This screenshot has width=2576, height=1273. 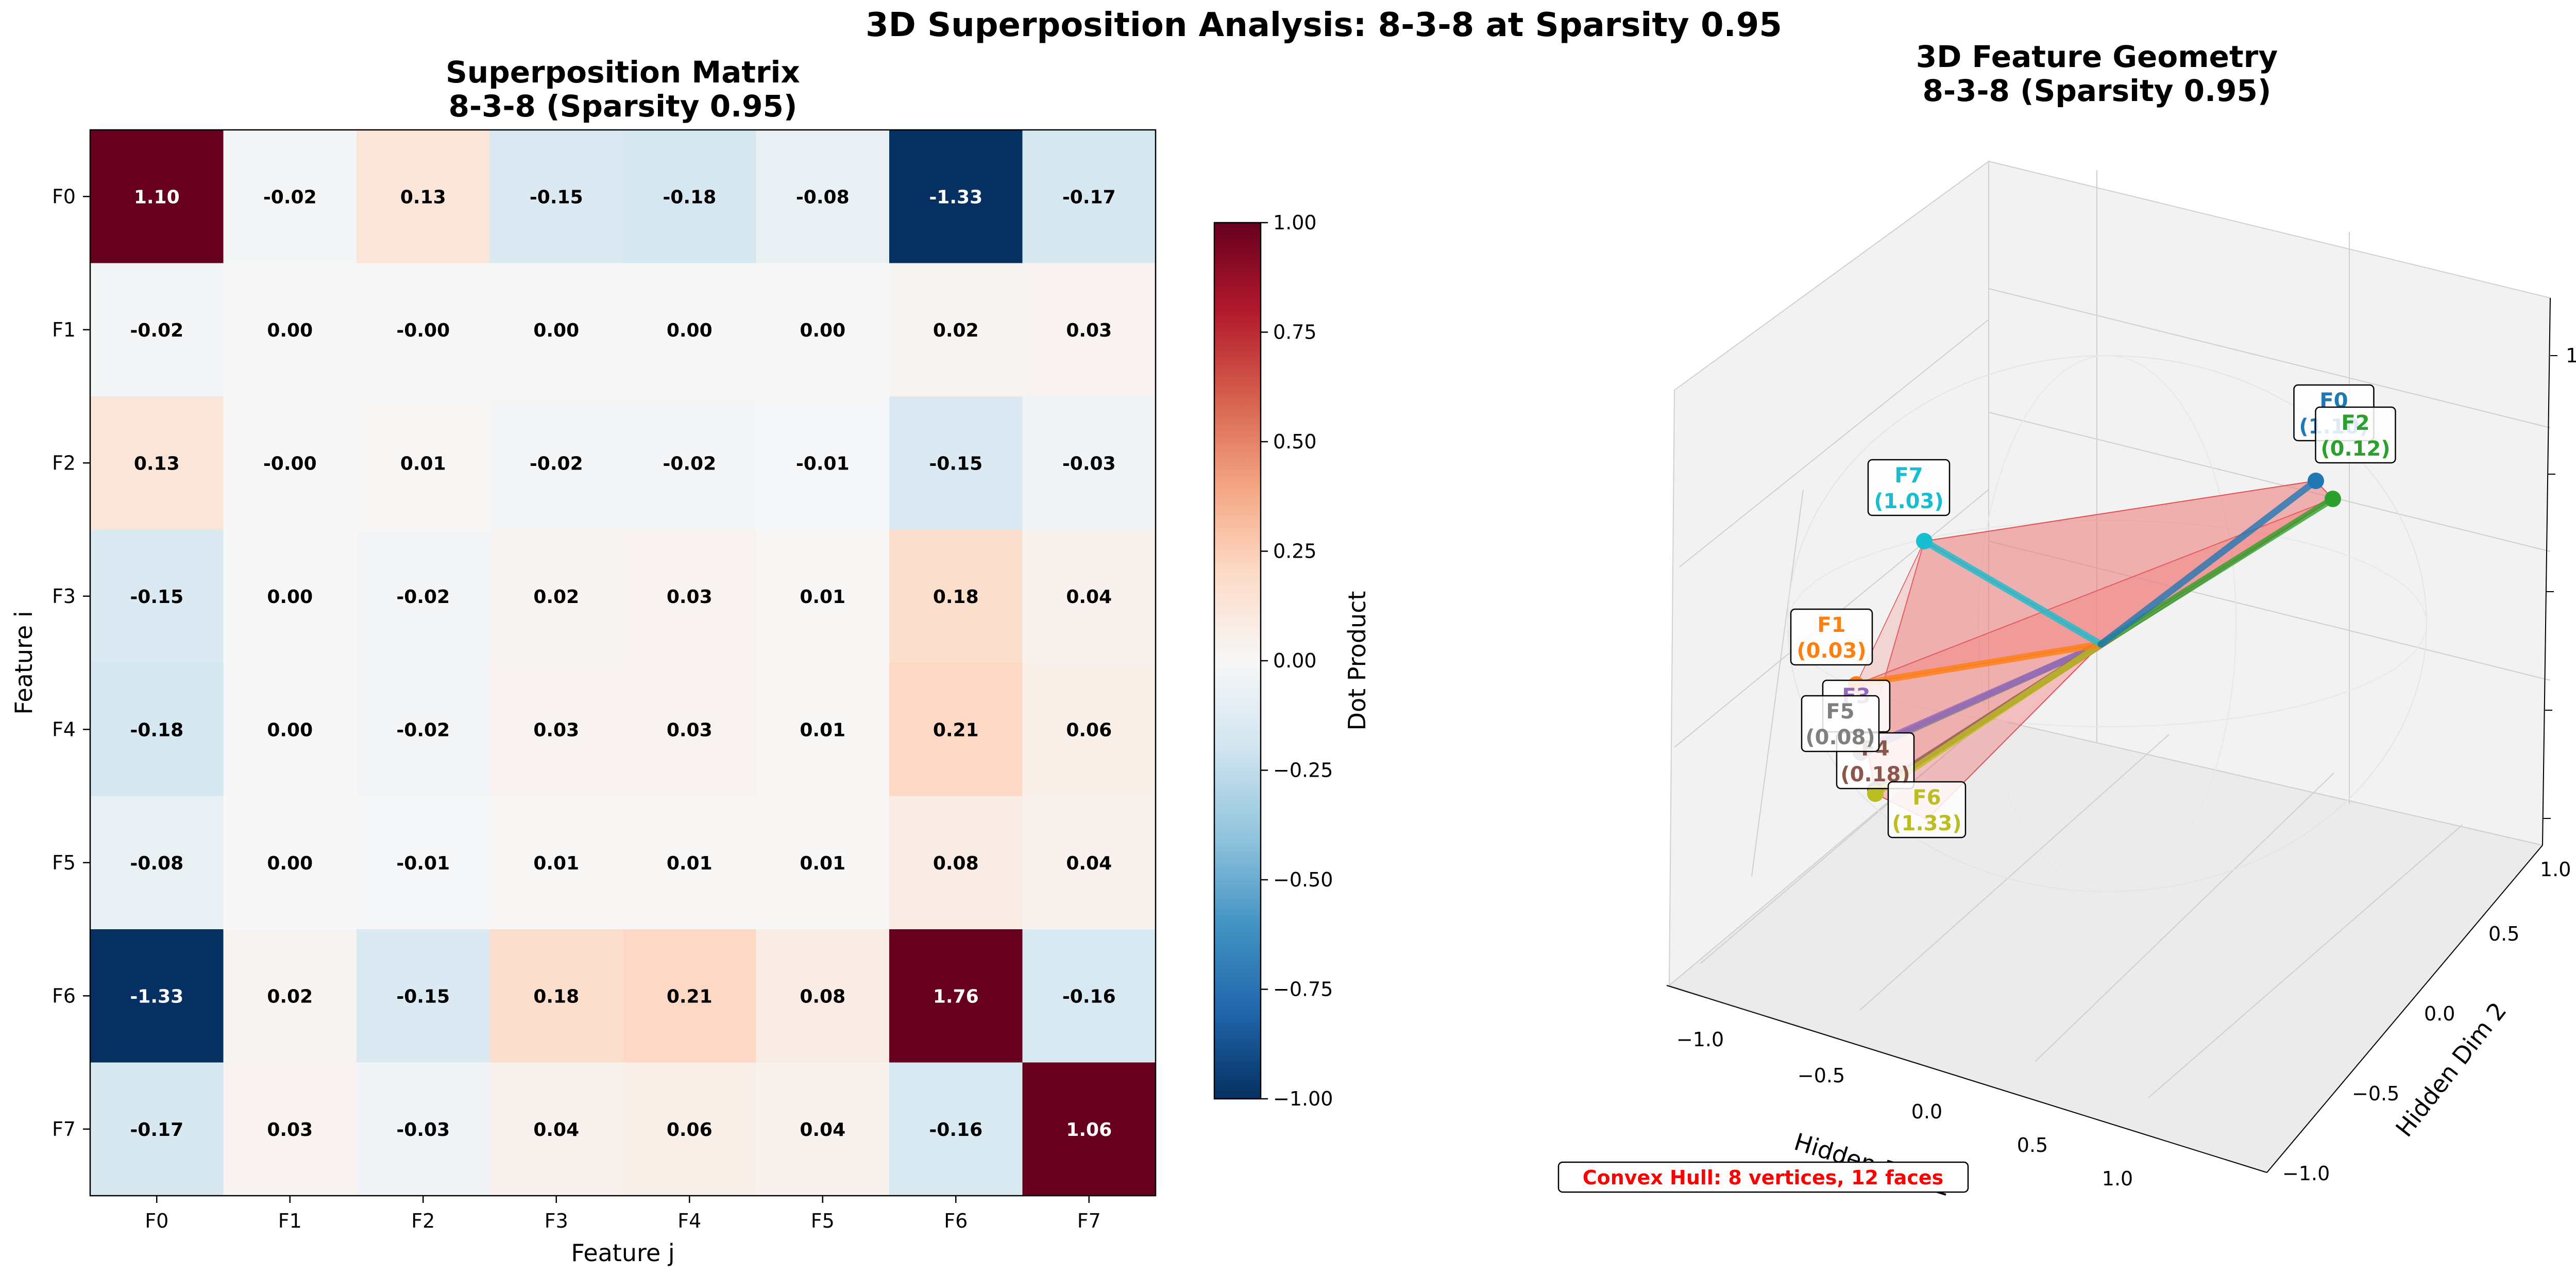 I want to click on heatmap-cell-label: 1.76, so click(x=956, y=996).